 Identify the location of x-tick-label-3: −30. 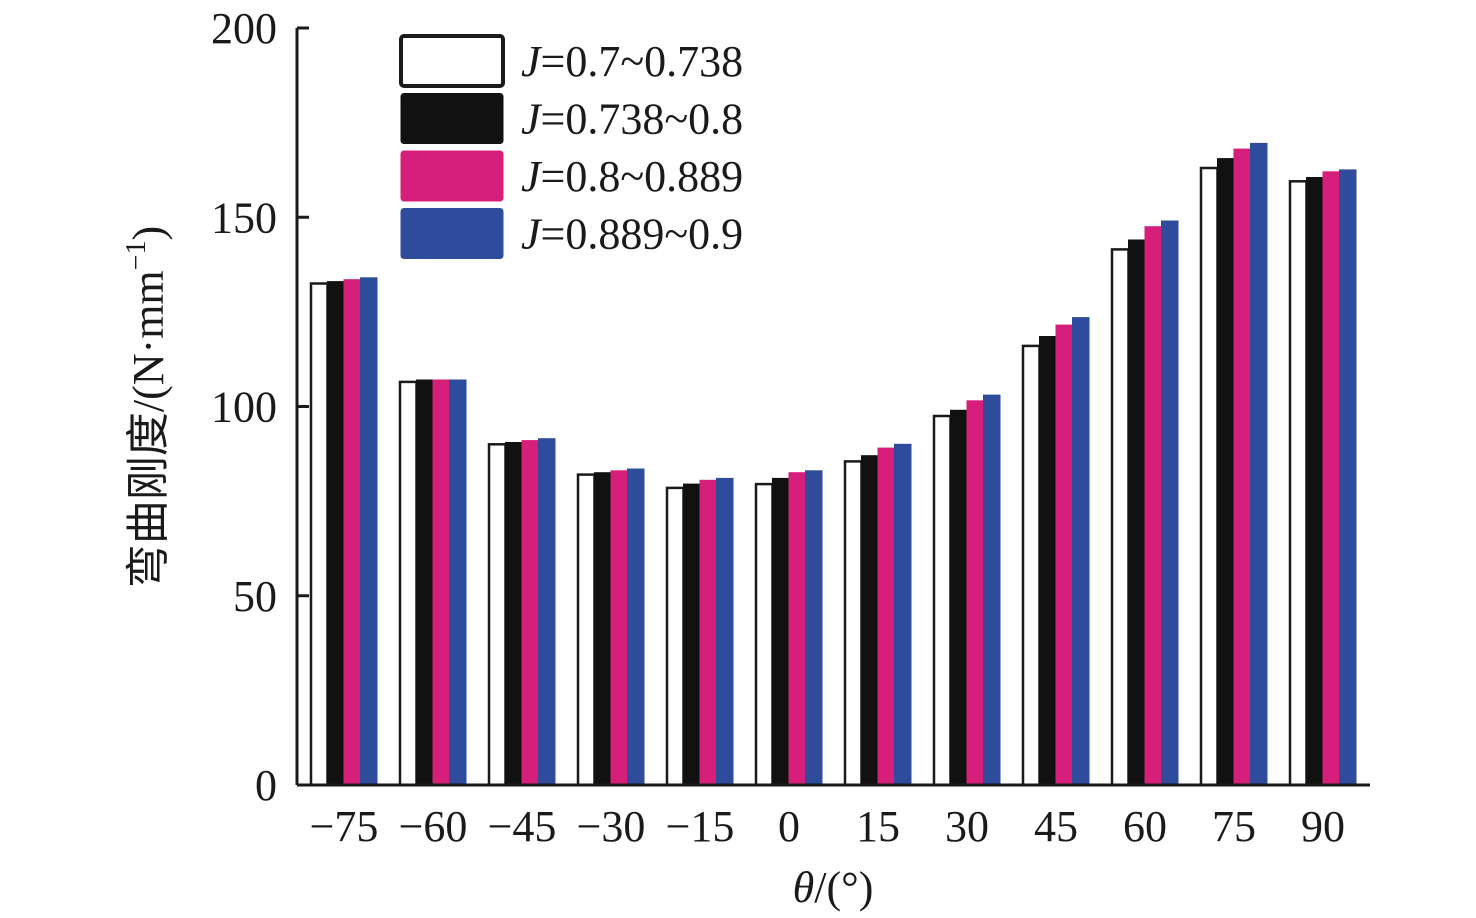
(611, 826).